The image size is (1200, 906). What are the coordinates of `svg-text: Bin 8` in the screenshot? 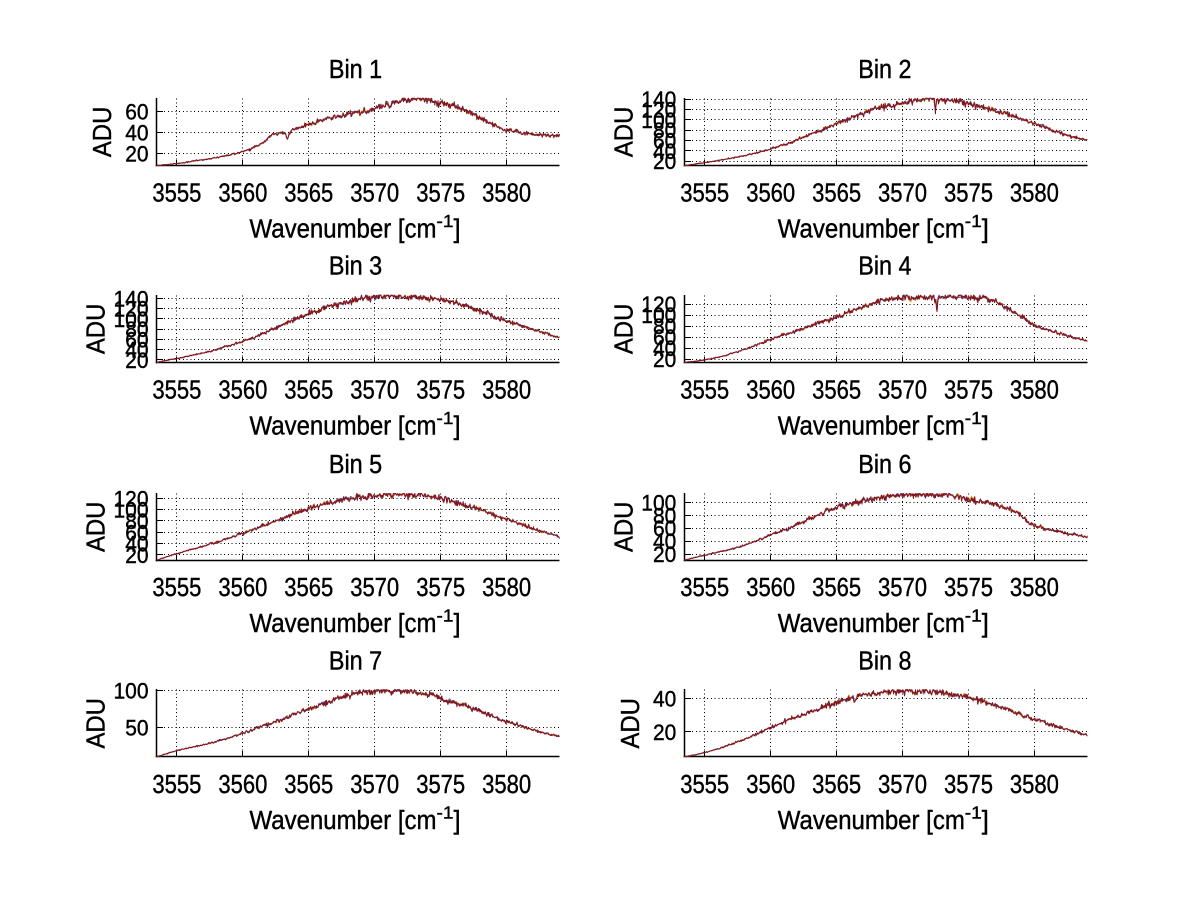 It's located at (884, 661).